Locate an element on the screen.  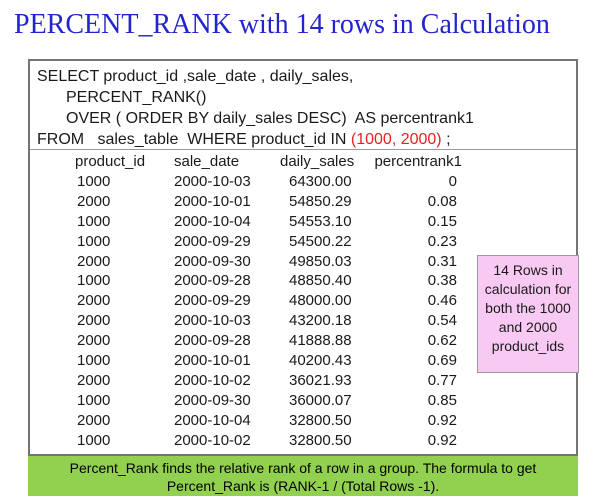
table-cell: 36000.07 is located at coordinates (320, 400).